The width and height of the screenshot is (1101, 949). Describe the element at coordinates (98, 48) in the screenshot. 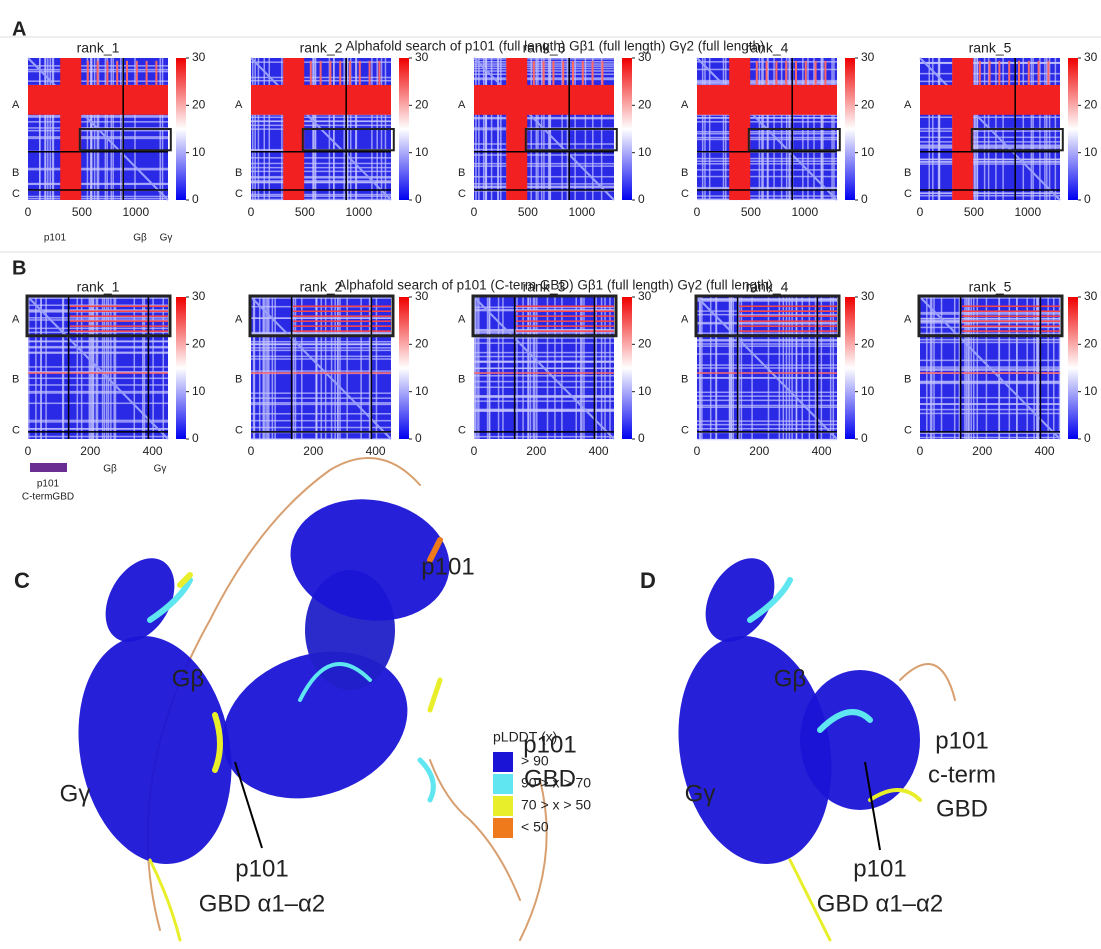

I see `rank-title: rank_1` at that location.